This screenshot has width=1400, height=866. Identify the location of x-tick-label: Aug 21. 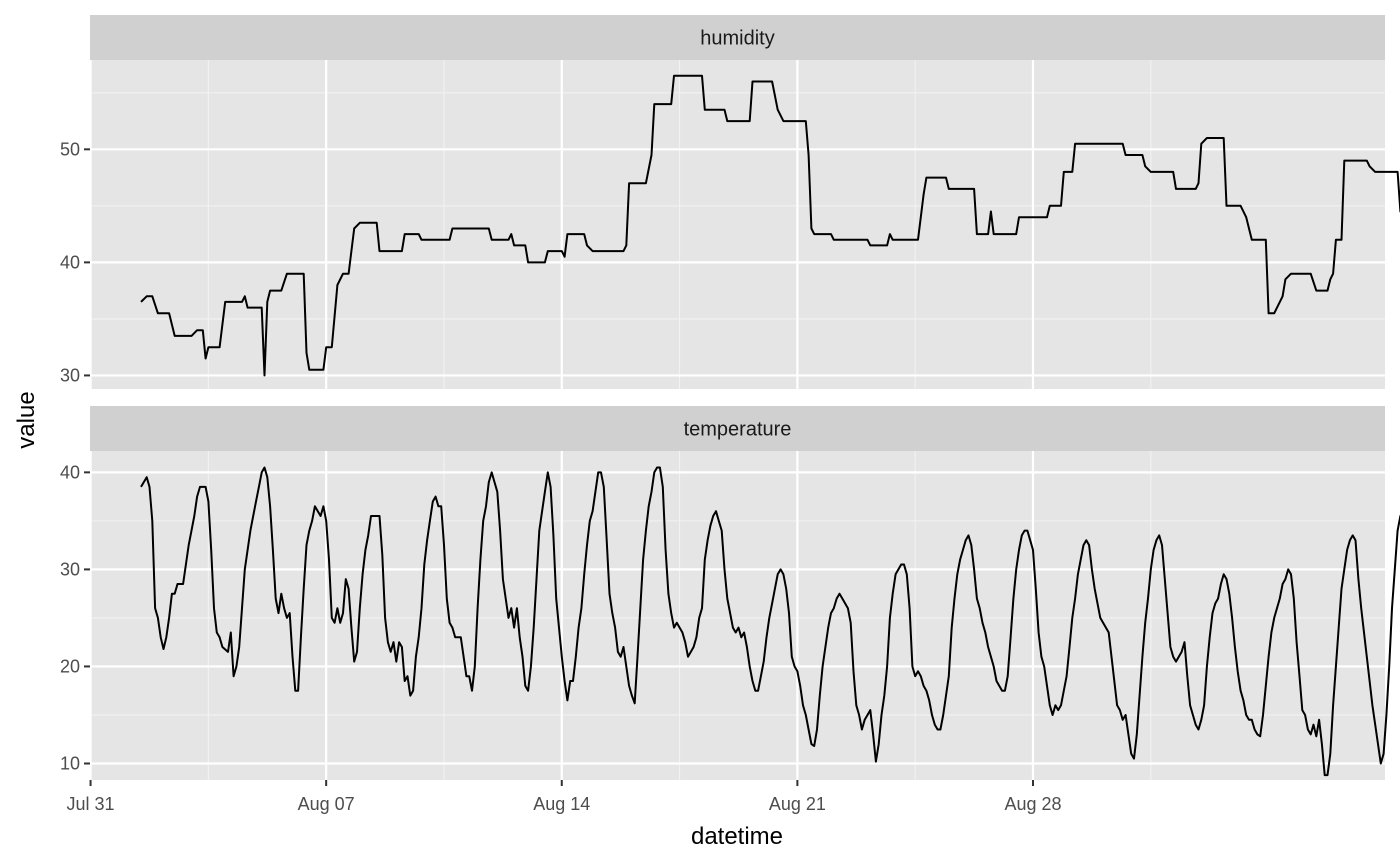
(797, 804).